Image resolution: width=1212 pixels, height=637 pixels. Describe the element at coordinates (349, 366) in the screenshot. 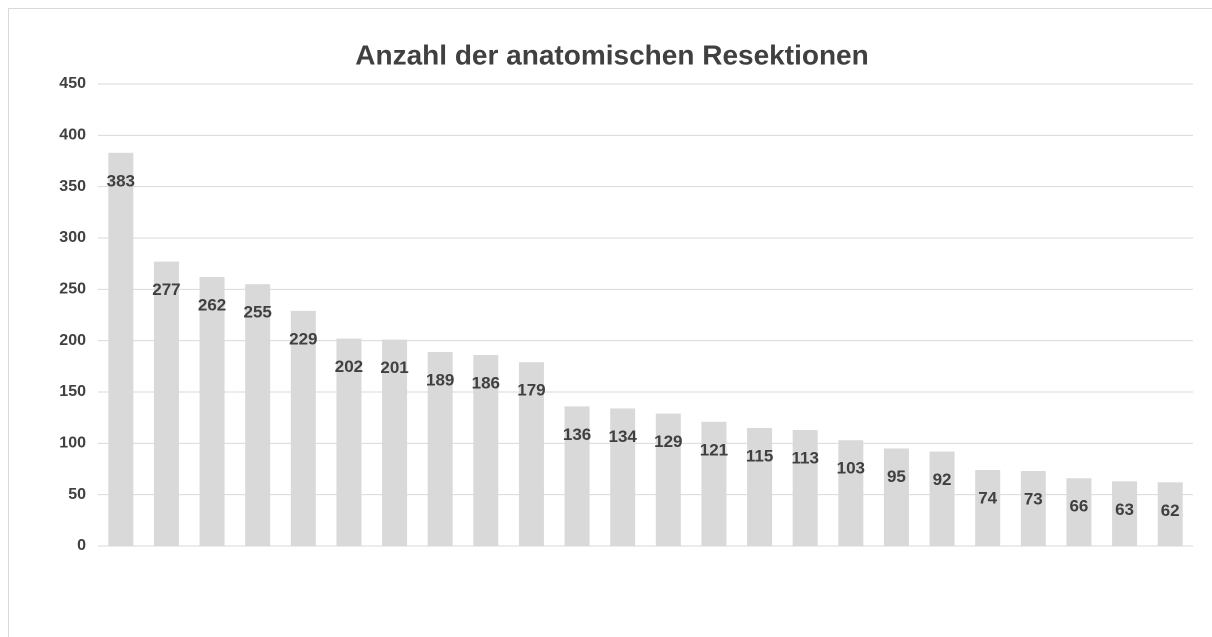

I see `data-label: 202` at that location.